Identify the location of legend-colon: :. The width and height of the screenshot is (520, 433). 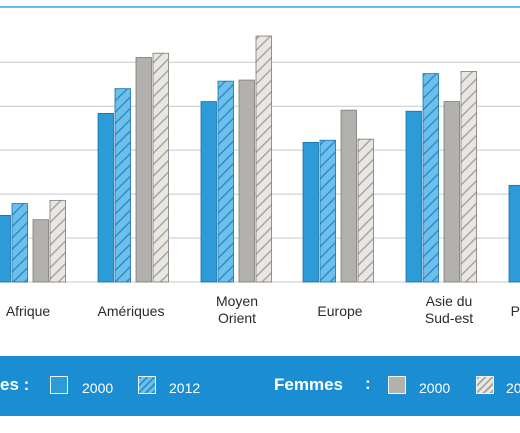
(368, 383).